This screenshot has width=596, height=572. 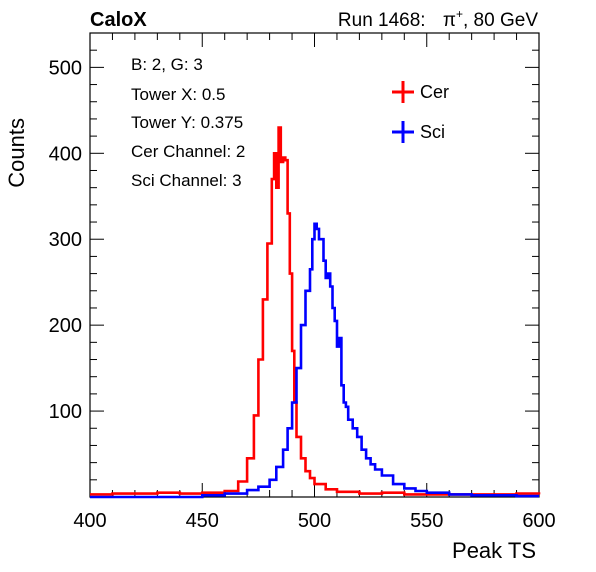 I want to click on info-line-tower-y: Tower Y: 0.375, so click(x=187, y=122).